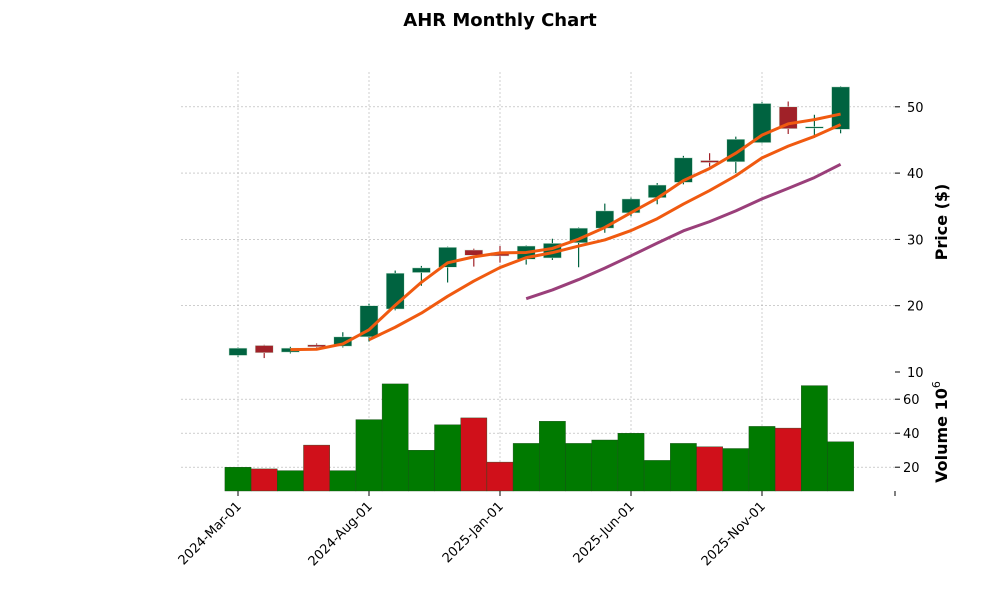 Image resolution: width=1000 pixels, height=600 pixels. I want to click on volume-axis-label: Volume 106, so click(940, 432).